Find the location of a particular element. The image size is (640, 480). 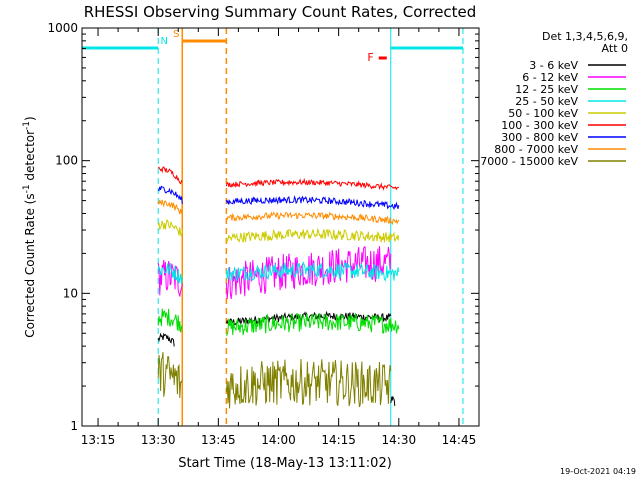

x-axis-label: Start Time (18-May-13 13:11:02) is located at coordinates (285, 463).